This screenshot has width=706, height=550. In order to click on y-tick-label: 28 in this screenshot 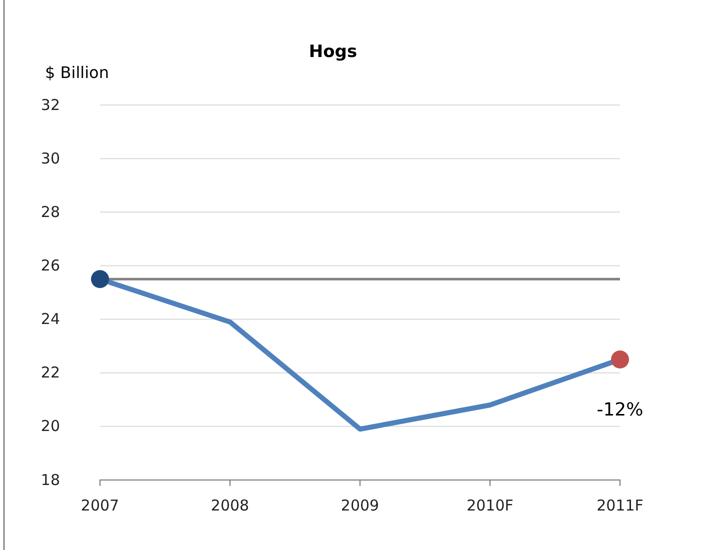, I will do `click(50, 211)`.